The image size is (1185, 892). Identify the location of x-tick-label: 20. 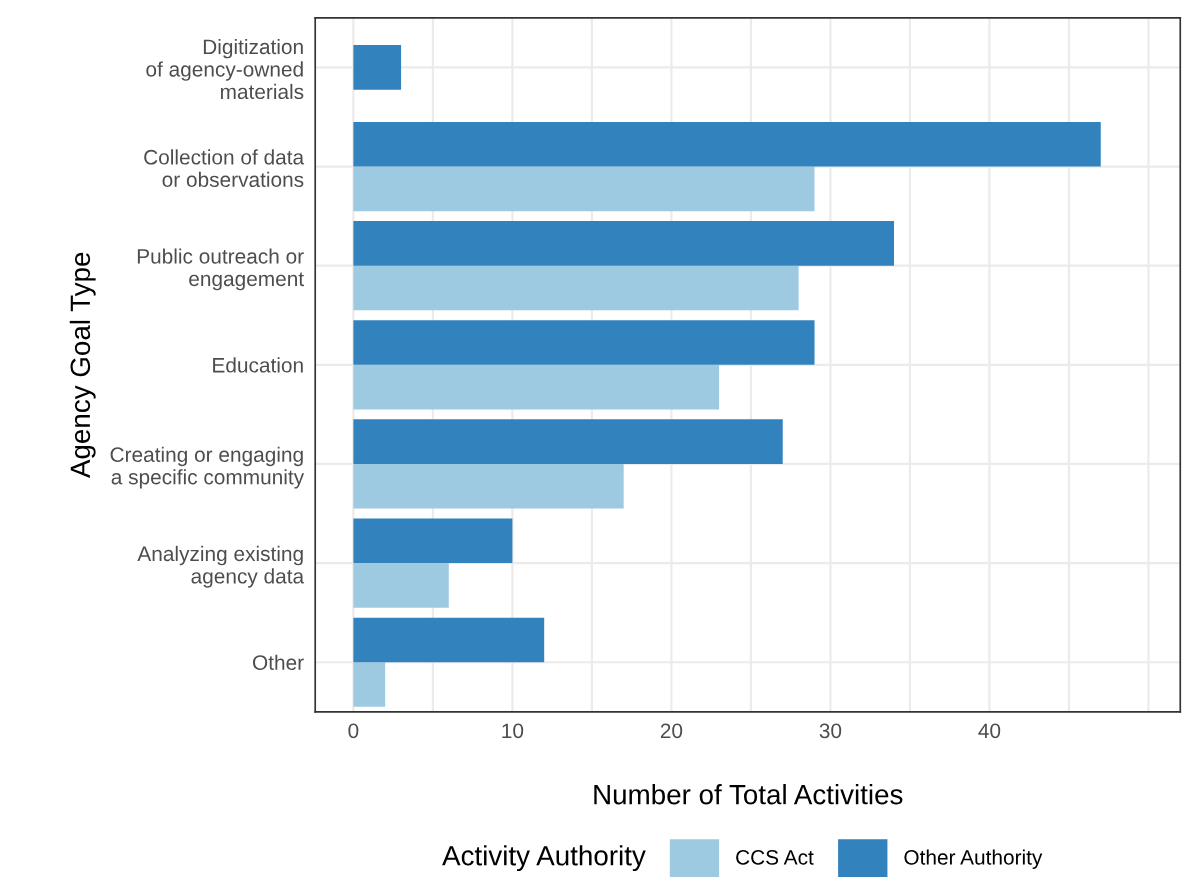
(671, 731).